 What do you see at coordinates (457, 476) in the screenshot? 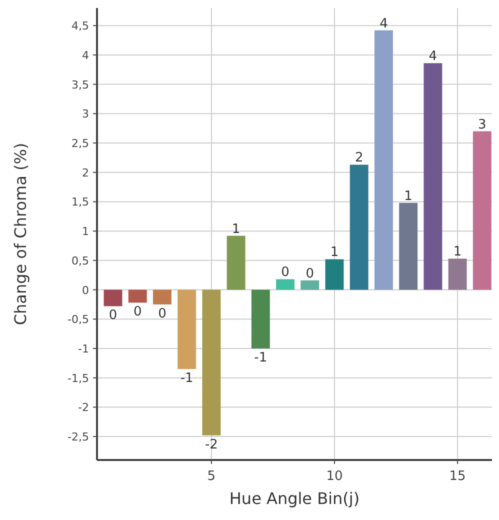
I see `x-tick-label: 15` at bounding box center [457, 476].